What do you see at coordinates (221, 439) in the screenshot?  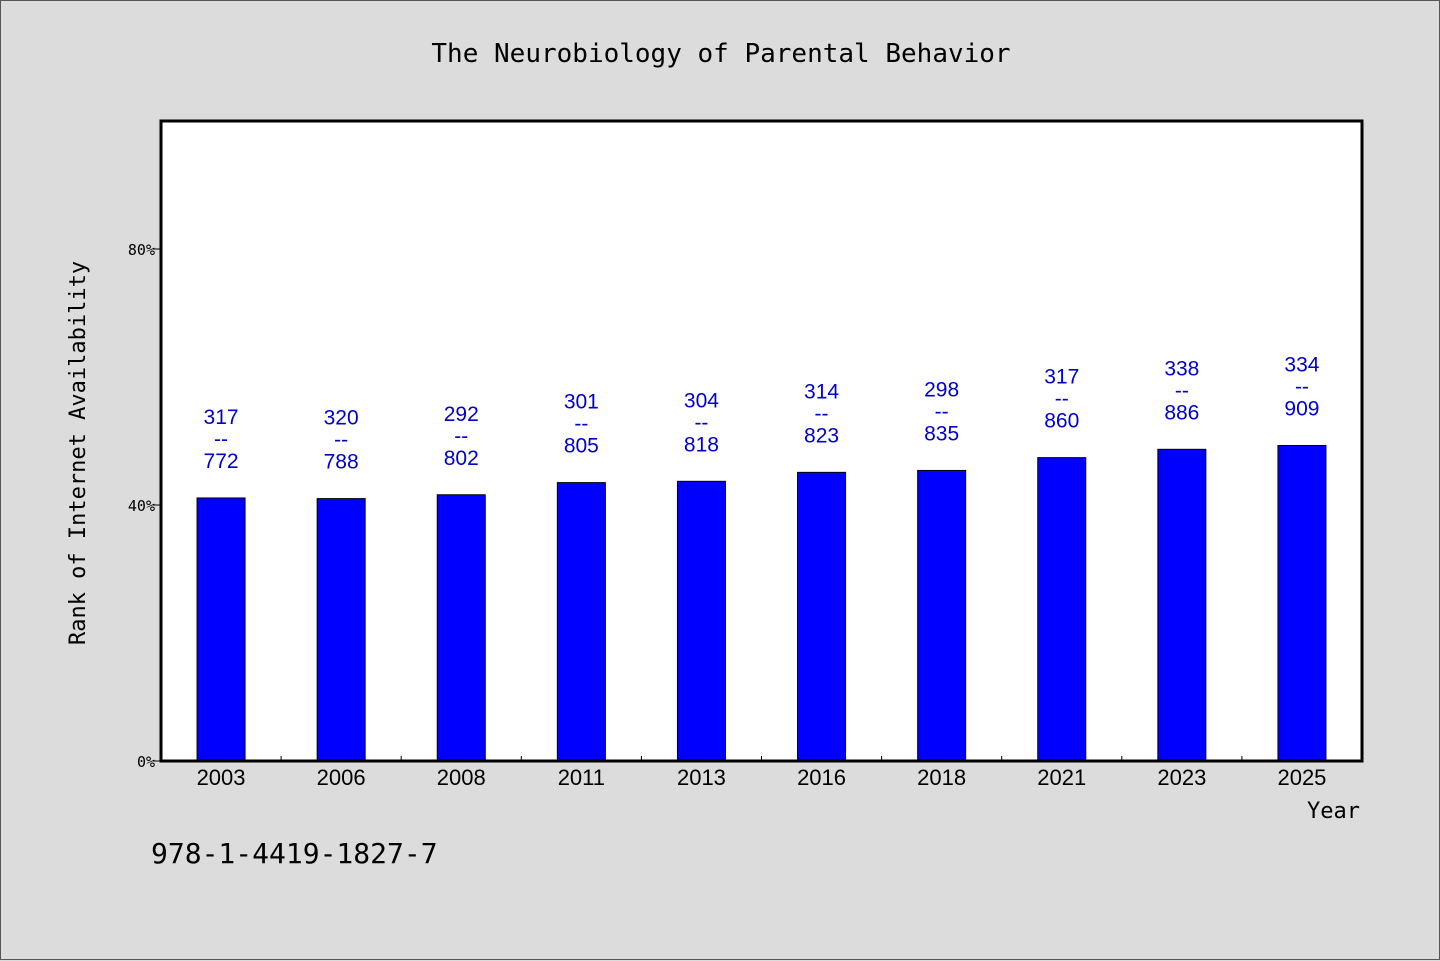 I see `bar-label-2003-sep: --` at bounding box center [221, 439].